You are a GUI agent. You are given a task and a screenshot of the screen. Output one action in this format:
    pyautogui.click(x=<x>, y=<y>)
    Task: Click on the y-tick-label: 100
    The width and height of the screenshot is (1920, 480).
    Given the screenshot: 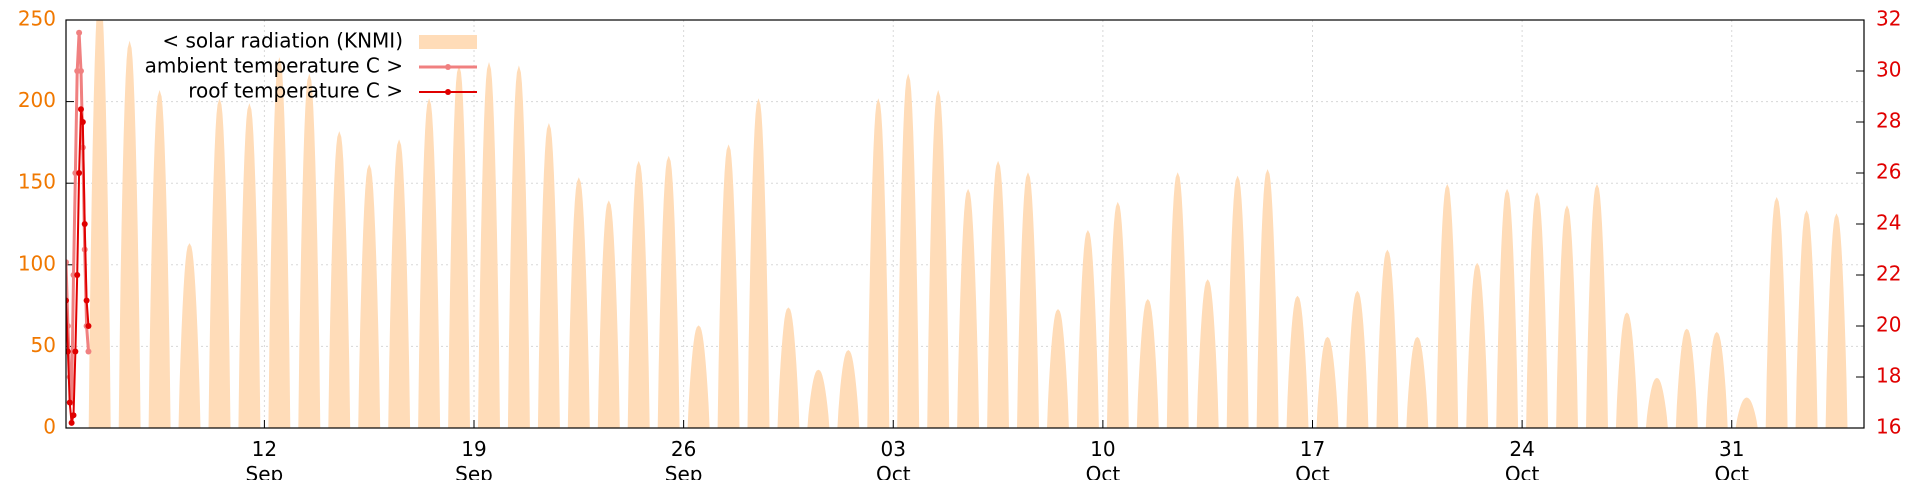 What is the action you would take?
    pyautogui.click(x=37, y=263)
    